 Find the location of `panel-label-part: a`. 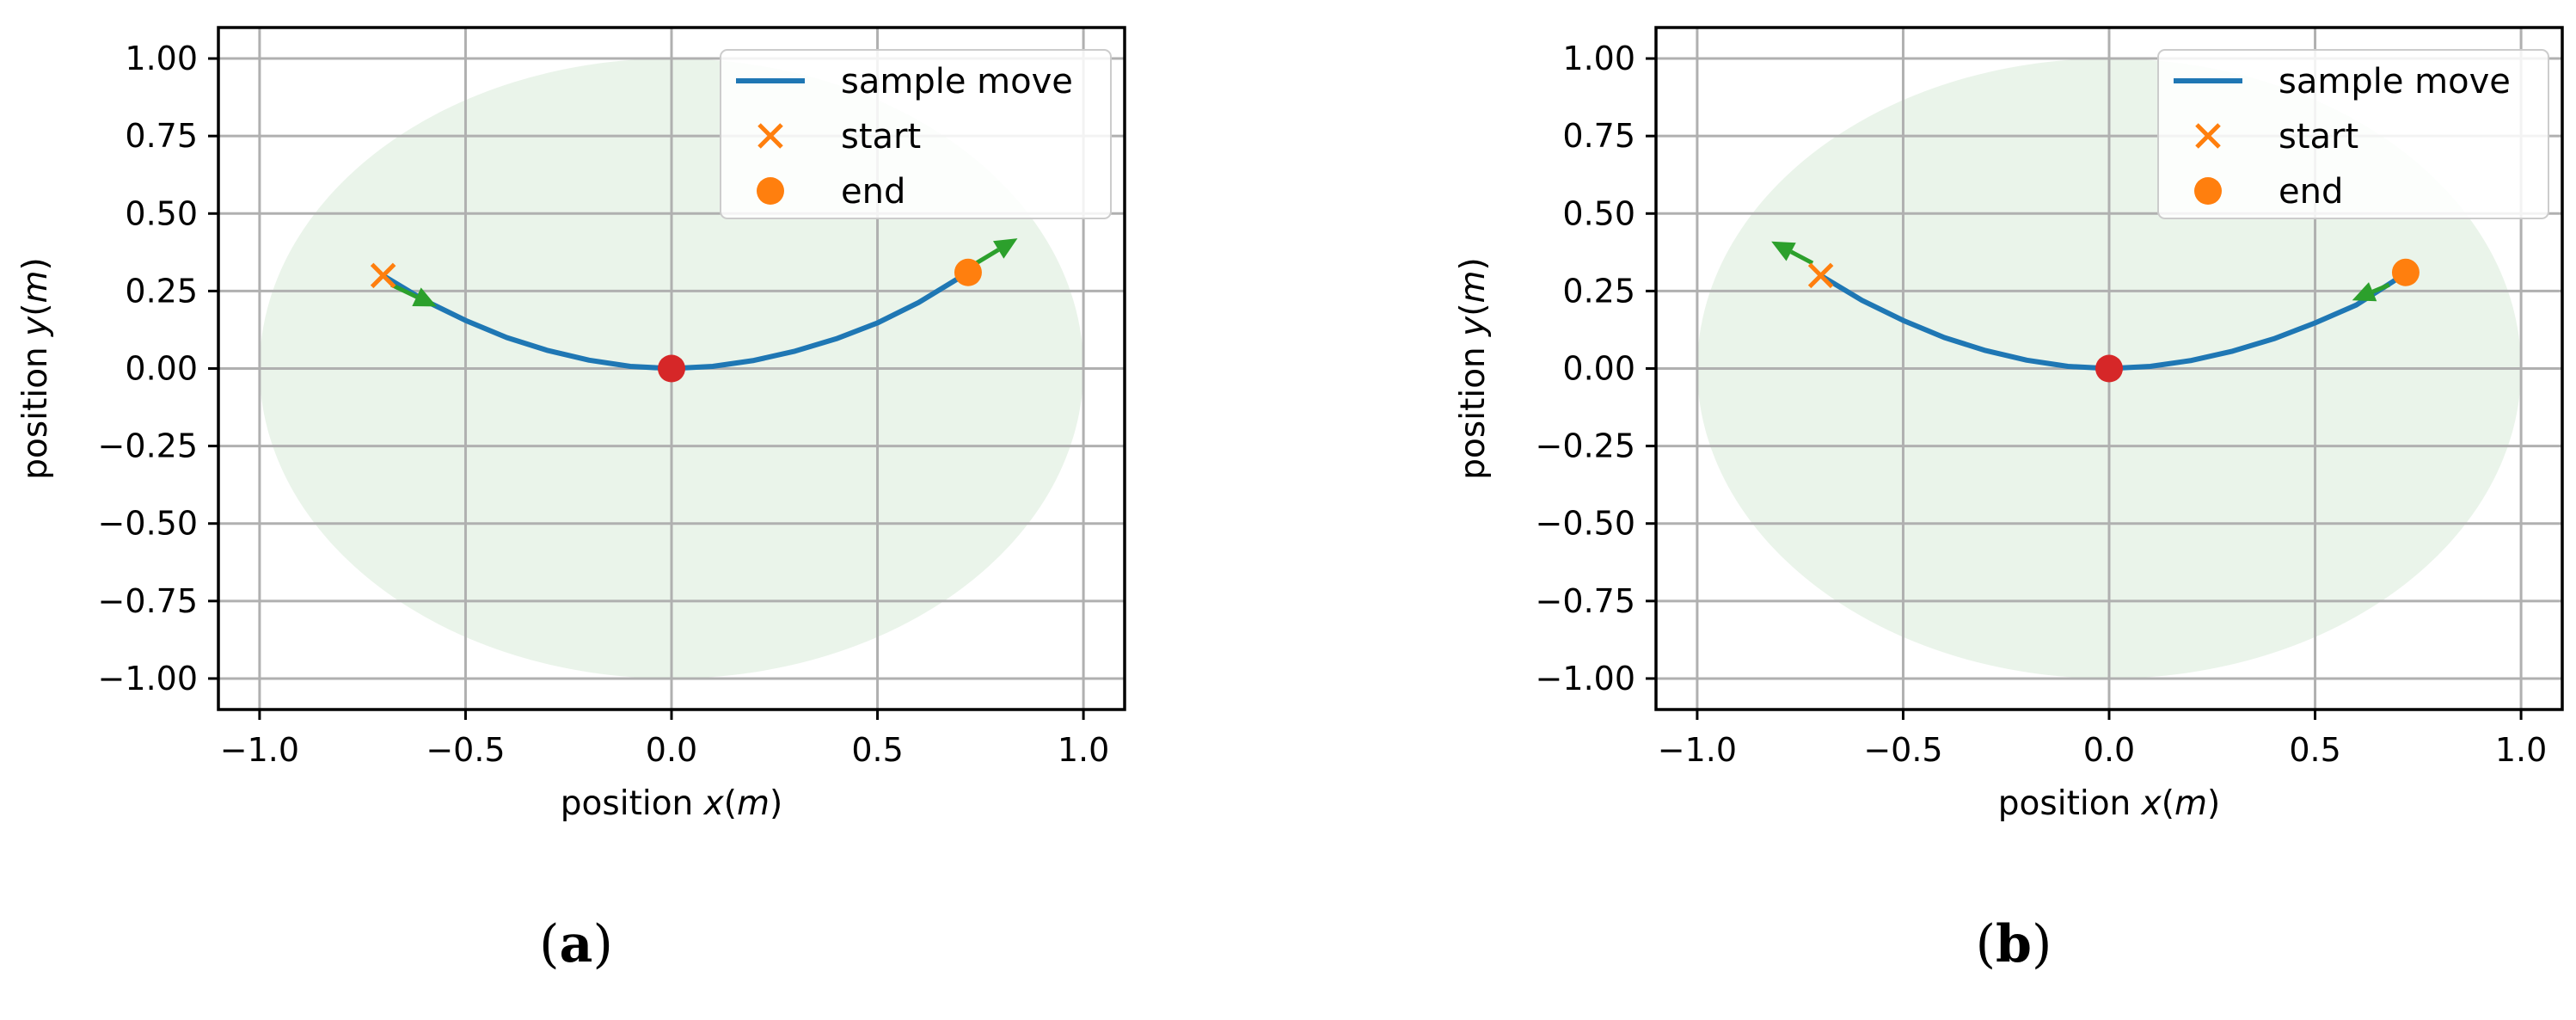

panel-label-part: a is located at coordinates (576, 944).